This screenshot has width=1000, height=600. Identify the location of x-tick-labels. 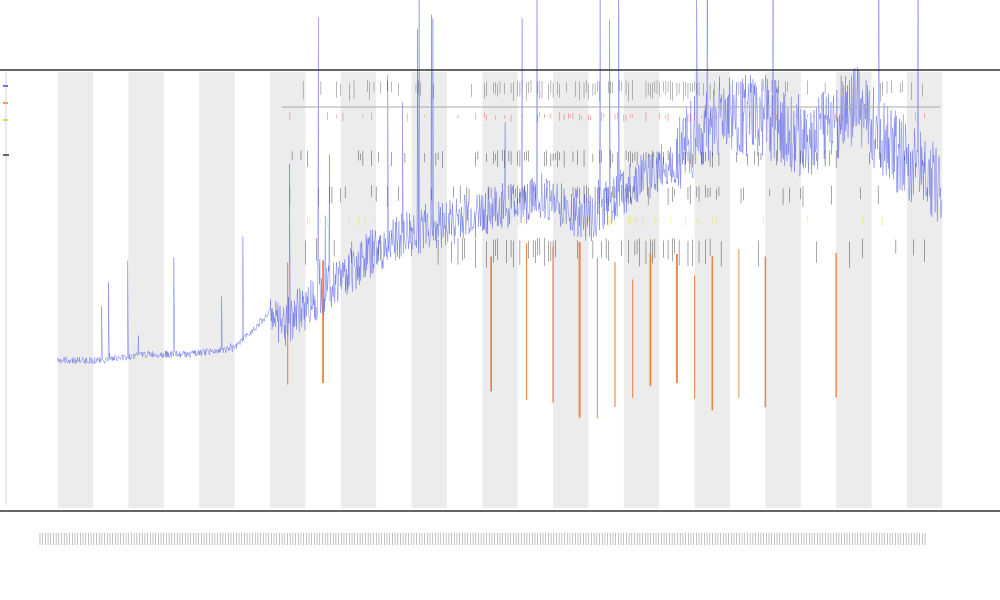
(482, 539).